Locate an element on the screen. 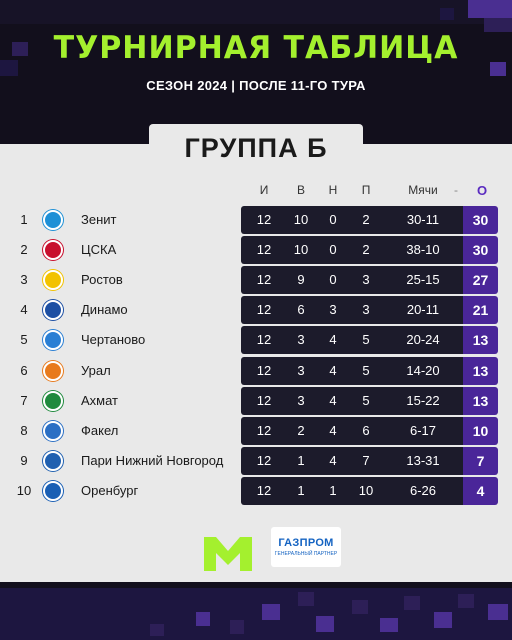  dinamo-logo-icon is located at coordinates (53, 310).